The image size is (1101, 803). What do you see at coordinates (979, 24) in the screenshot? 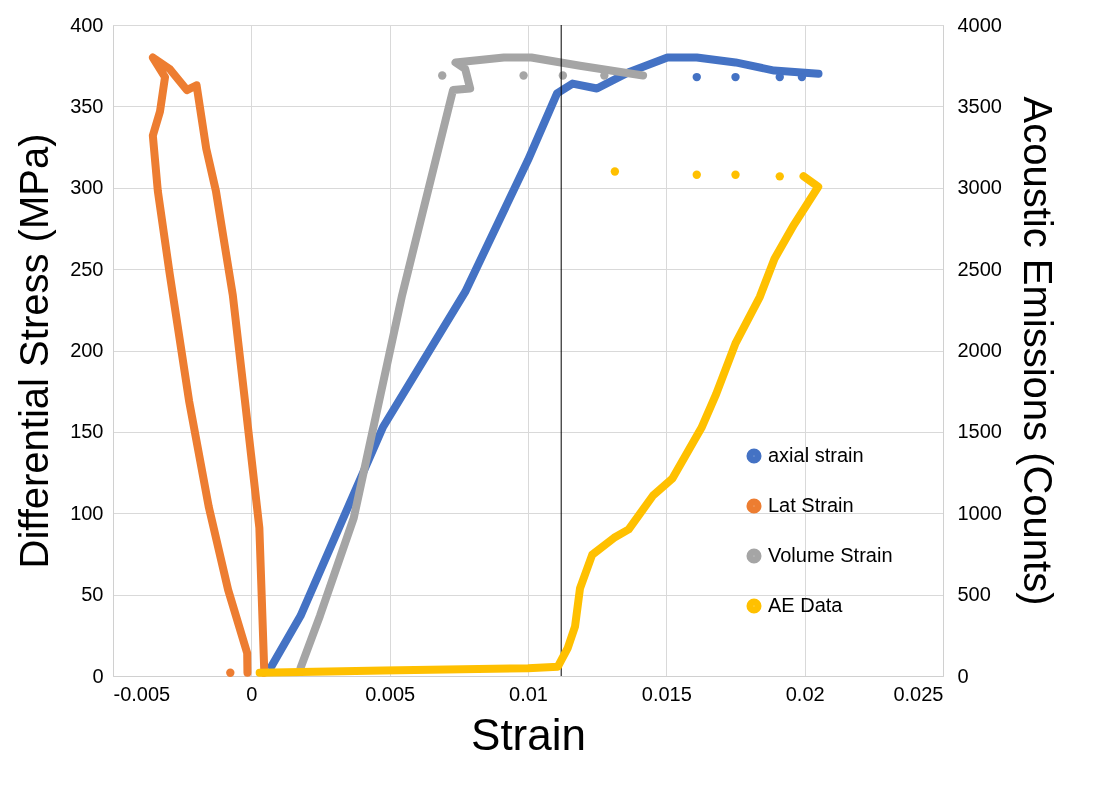
I see `y2-tick-label: 4000` at bounding box center [979, 24].